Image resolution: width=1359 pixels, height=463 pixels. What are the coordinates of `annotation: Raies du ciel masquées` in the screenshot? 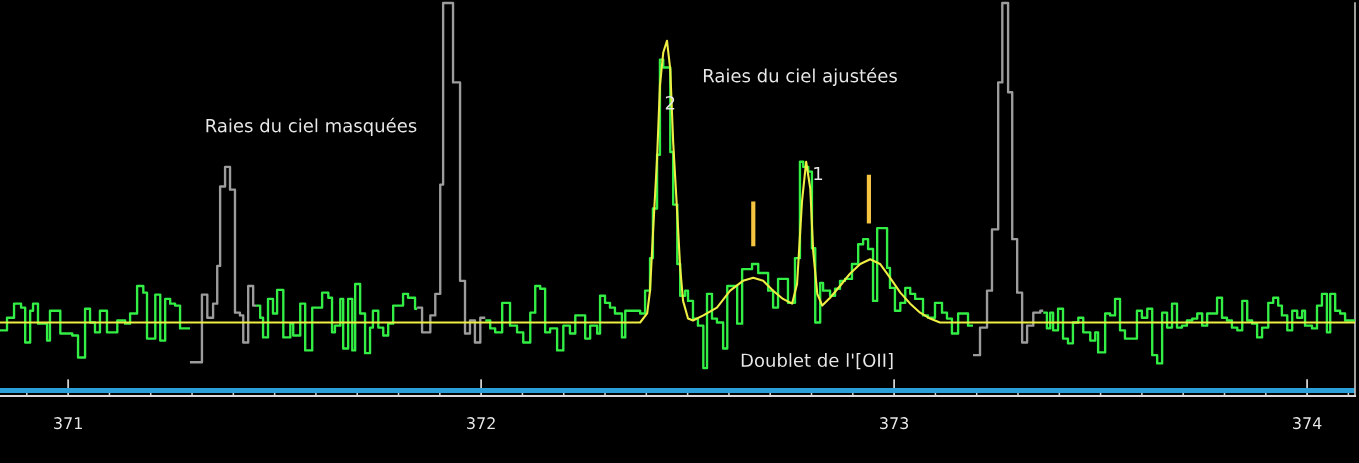 It's located at (311, 126).